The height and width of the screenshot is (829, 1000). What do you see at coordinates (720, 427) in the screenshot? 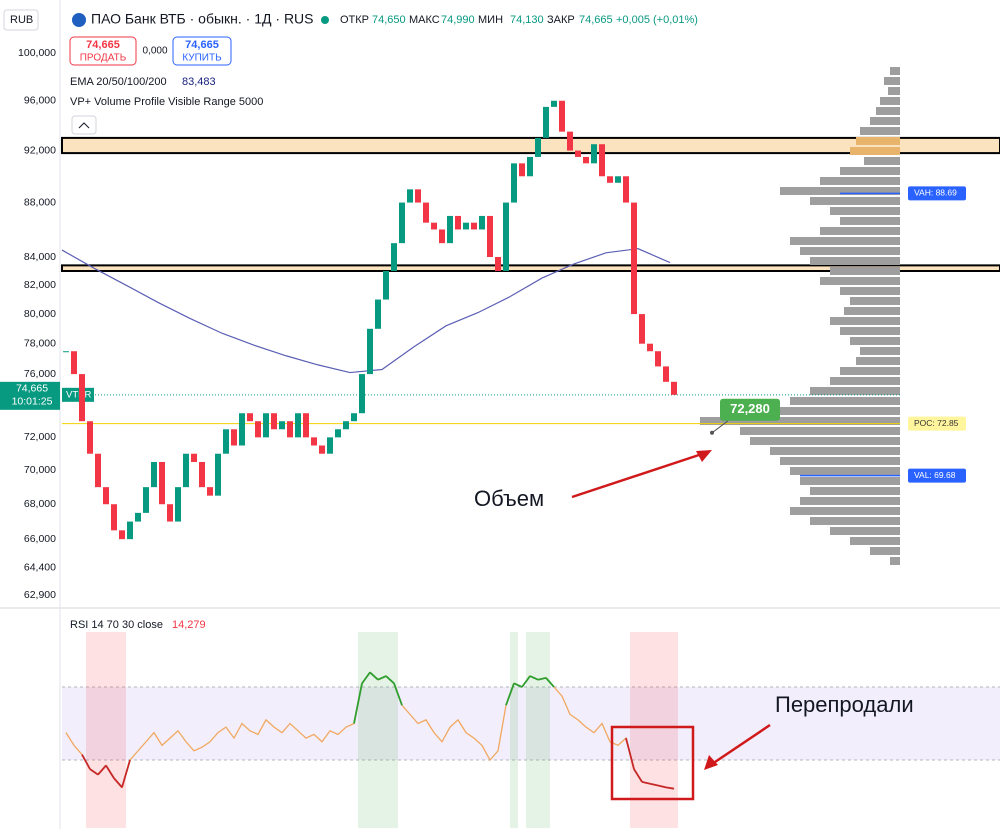
I see `callout-stem` at bounding box center [720, 427].